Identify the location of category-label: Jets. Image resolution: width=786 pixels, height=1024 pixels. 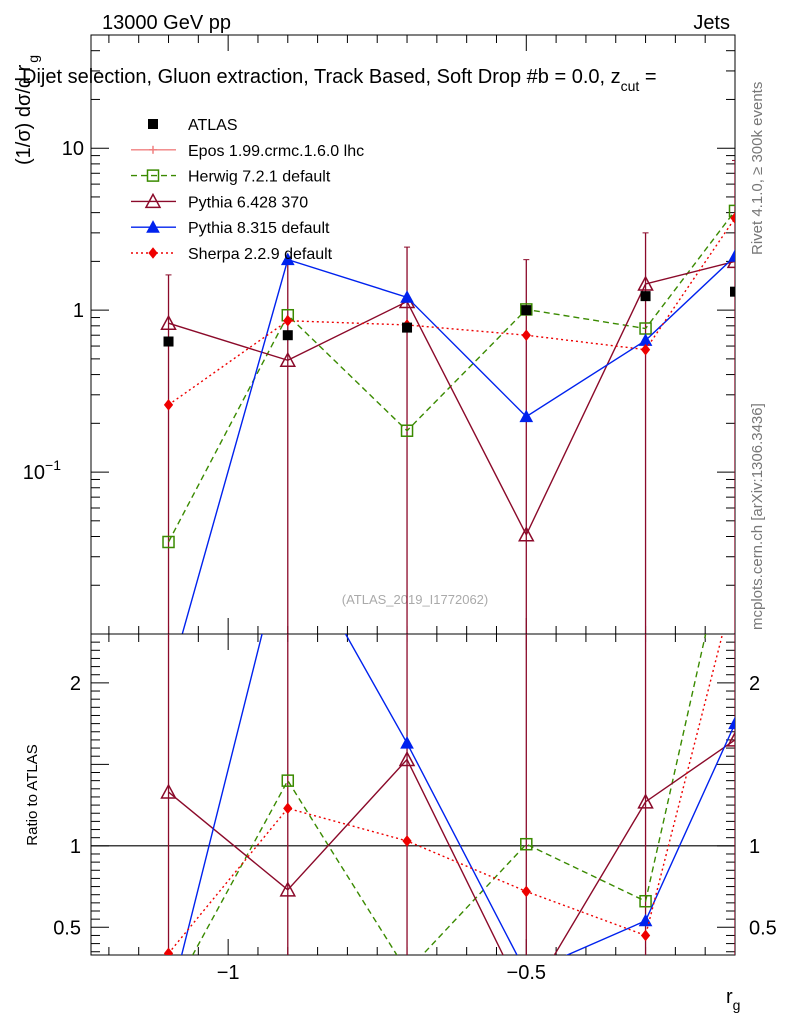
(711, 23).